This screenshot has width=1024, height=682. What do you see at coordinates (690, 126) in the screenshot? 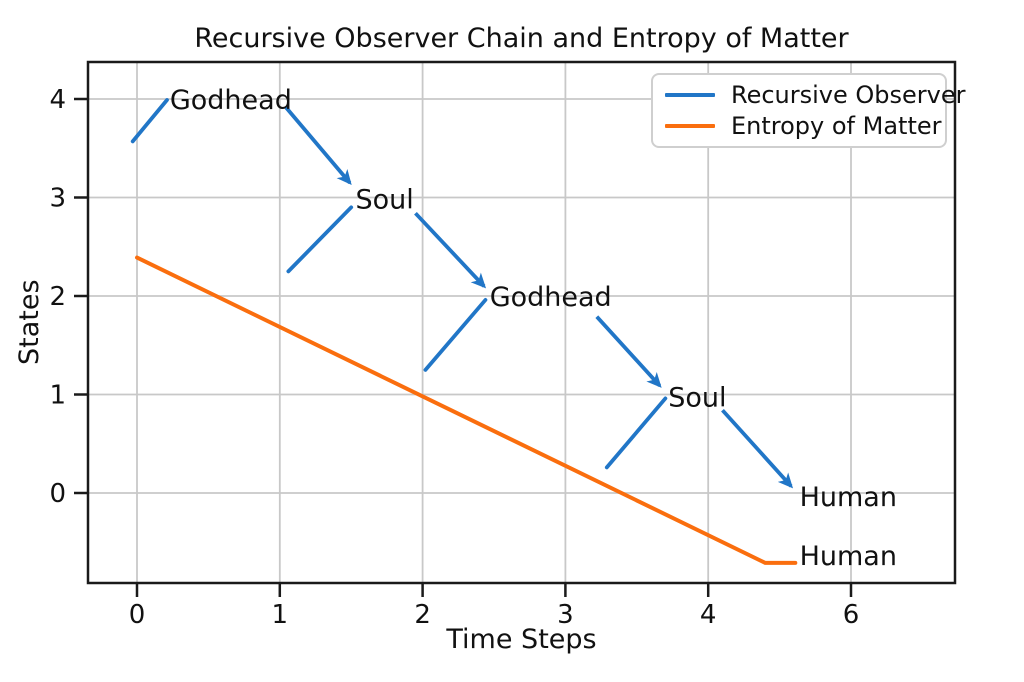
I see `legend-line-sample-orange-icon` at bounding box center [690, 126].